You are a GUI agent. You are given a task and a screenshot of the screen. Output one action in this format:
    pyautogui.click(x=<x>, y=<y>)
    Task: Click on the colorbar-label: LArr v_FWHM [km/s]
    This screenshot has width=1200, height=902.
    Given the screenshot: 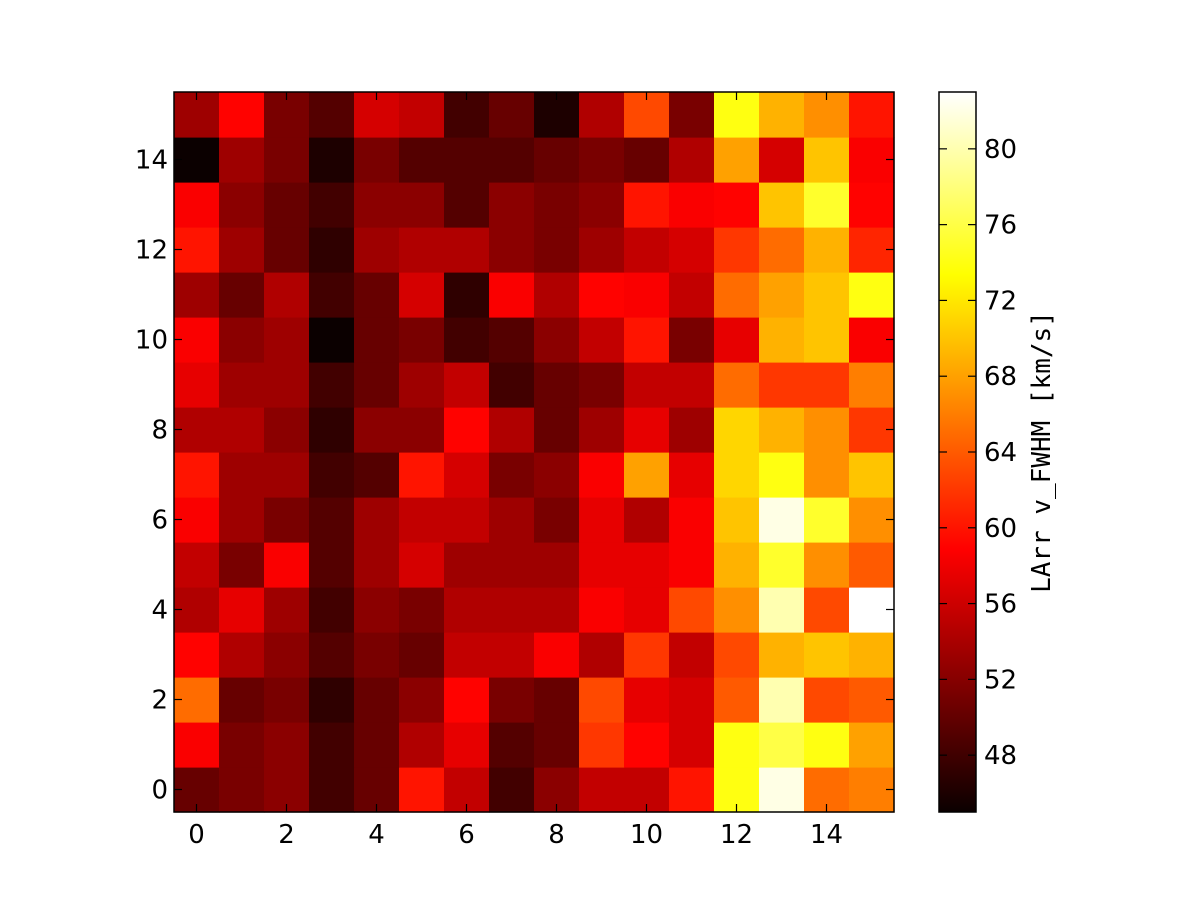 What is the action you would take?
    pyautogui.click(x=1042, y=452)
    